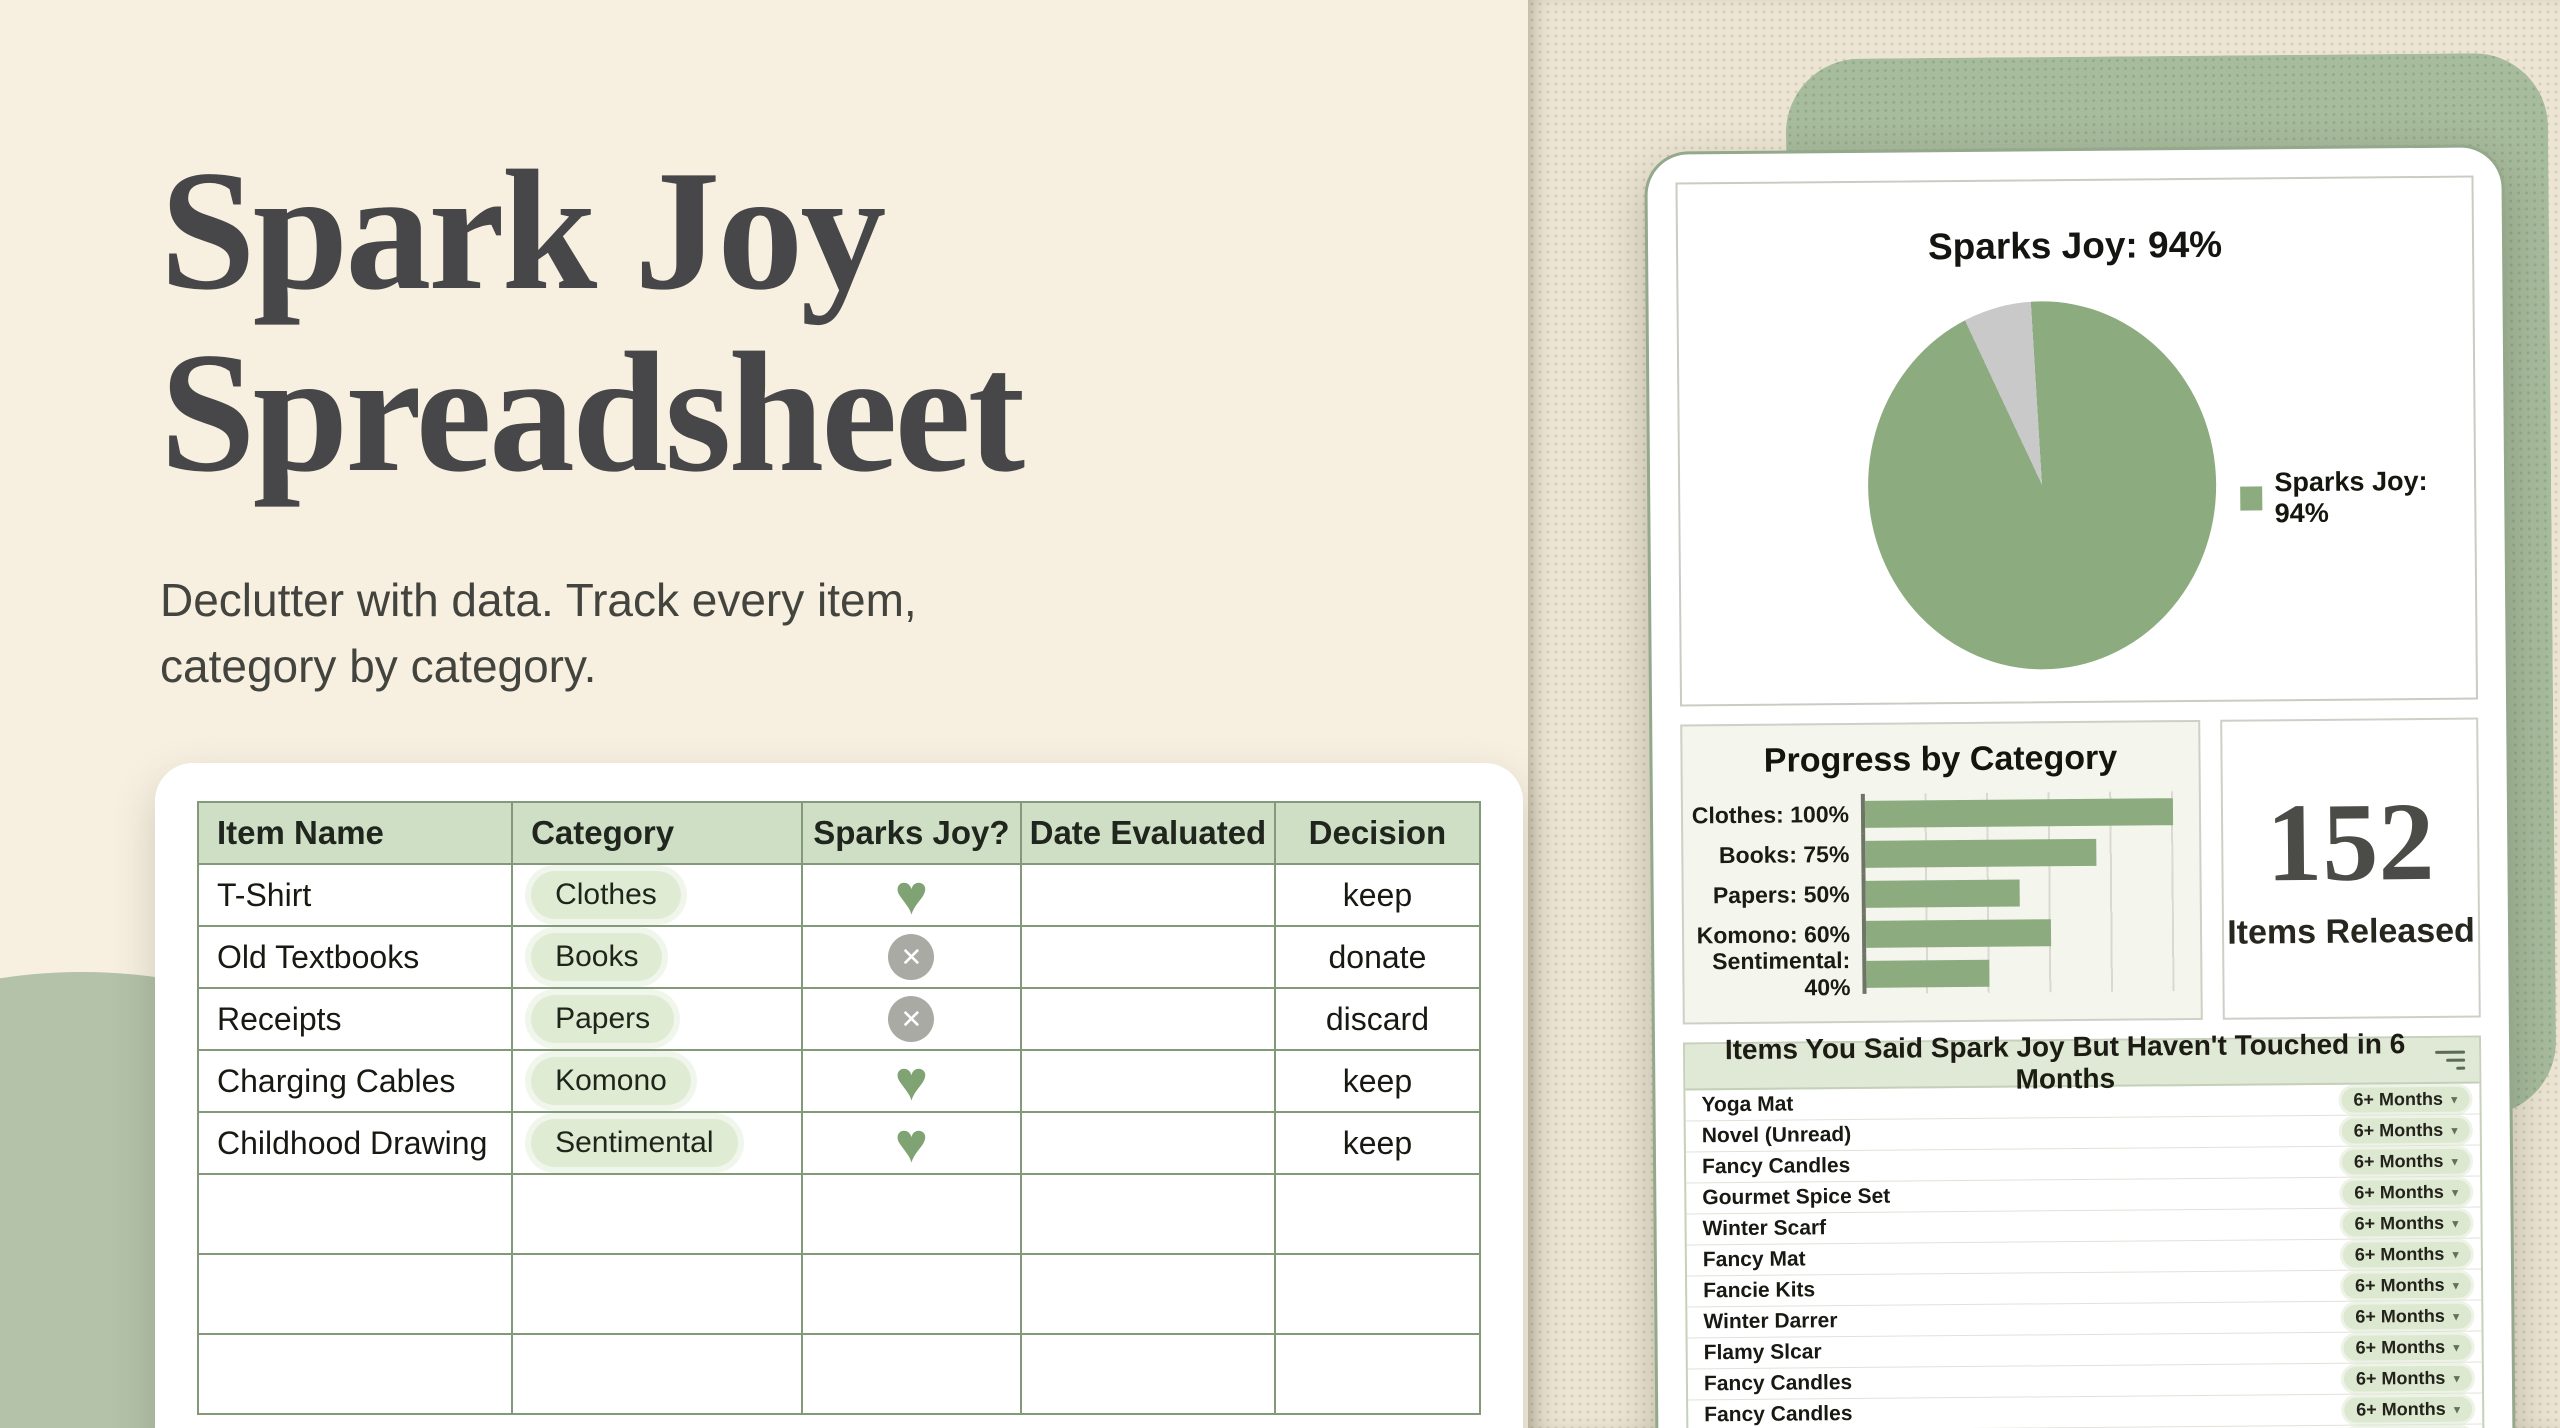  What do you see at coordinates (2085, 1410) in the screenshot?
I see `list-item: Fancy Candles 6+ Months ▾` at bounding box center [2085, 1410].